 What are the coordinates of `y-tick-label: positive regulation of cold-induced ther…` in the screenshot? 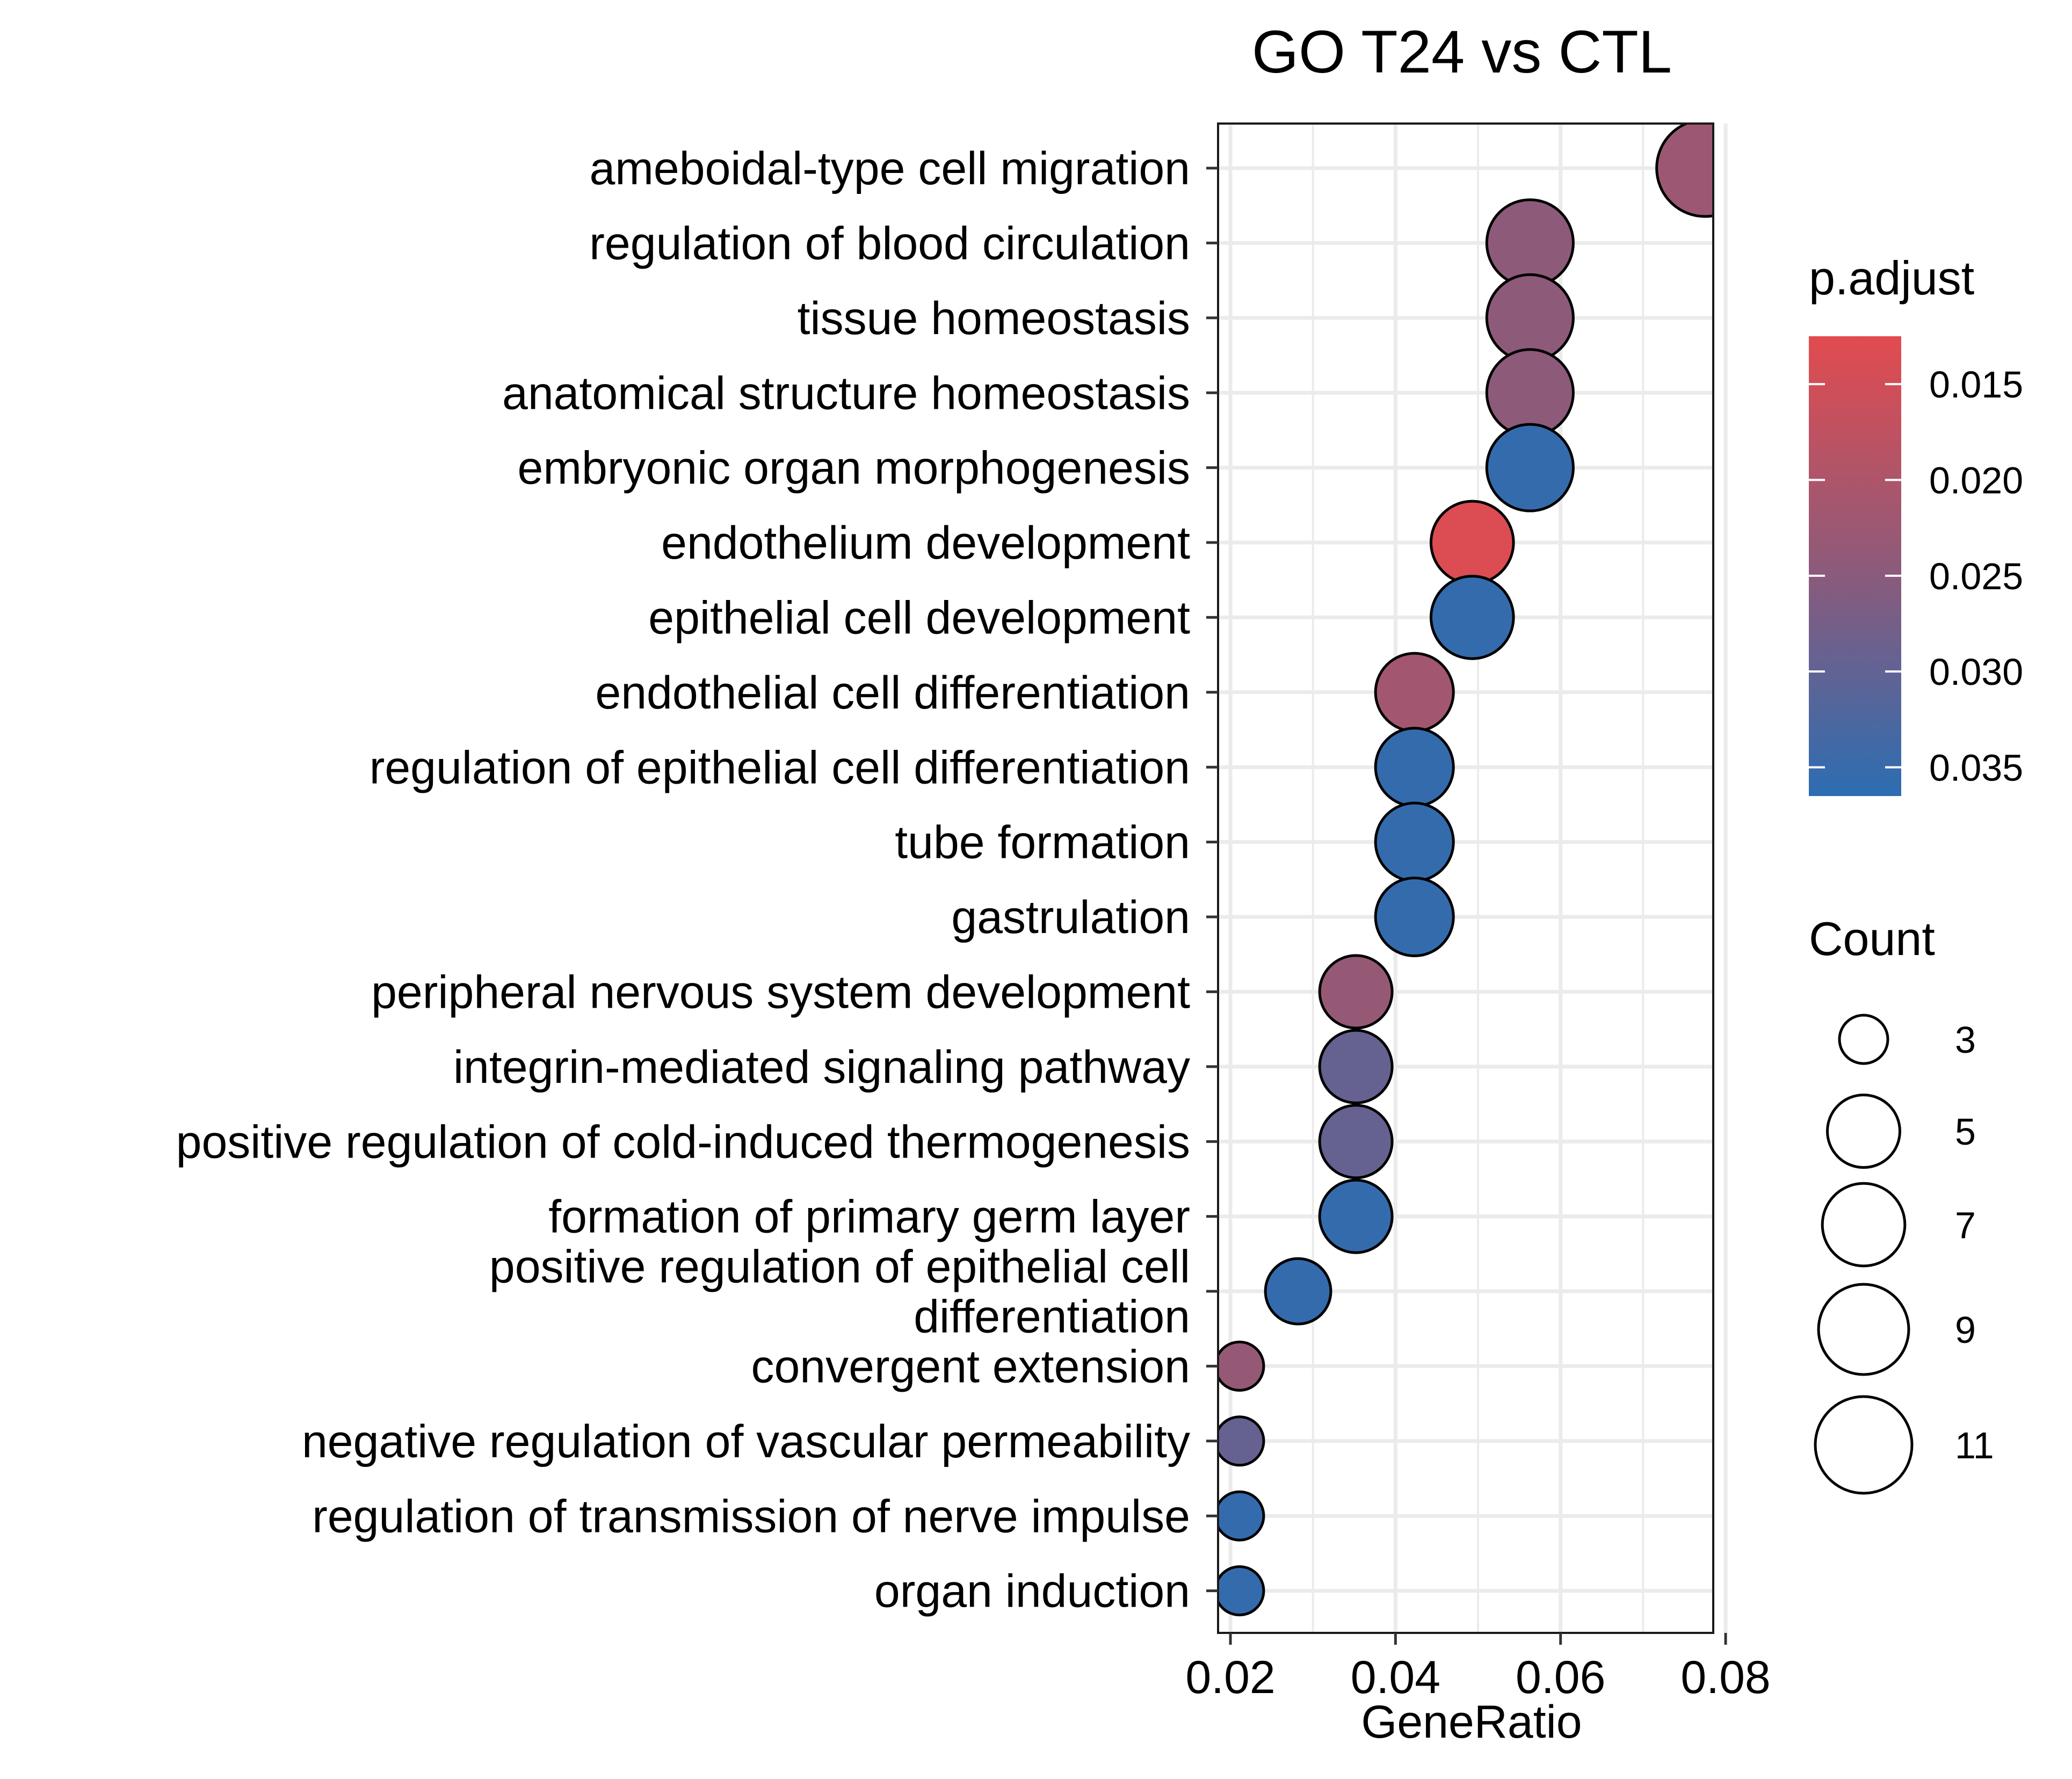 It's located at (683, 1142).